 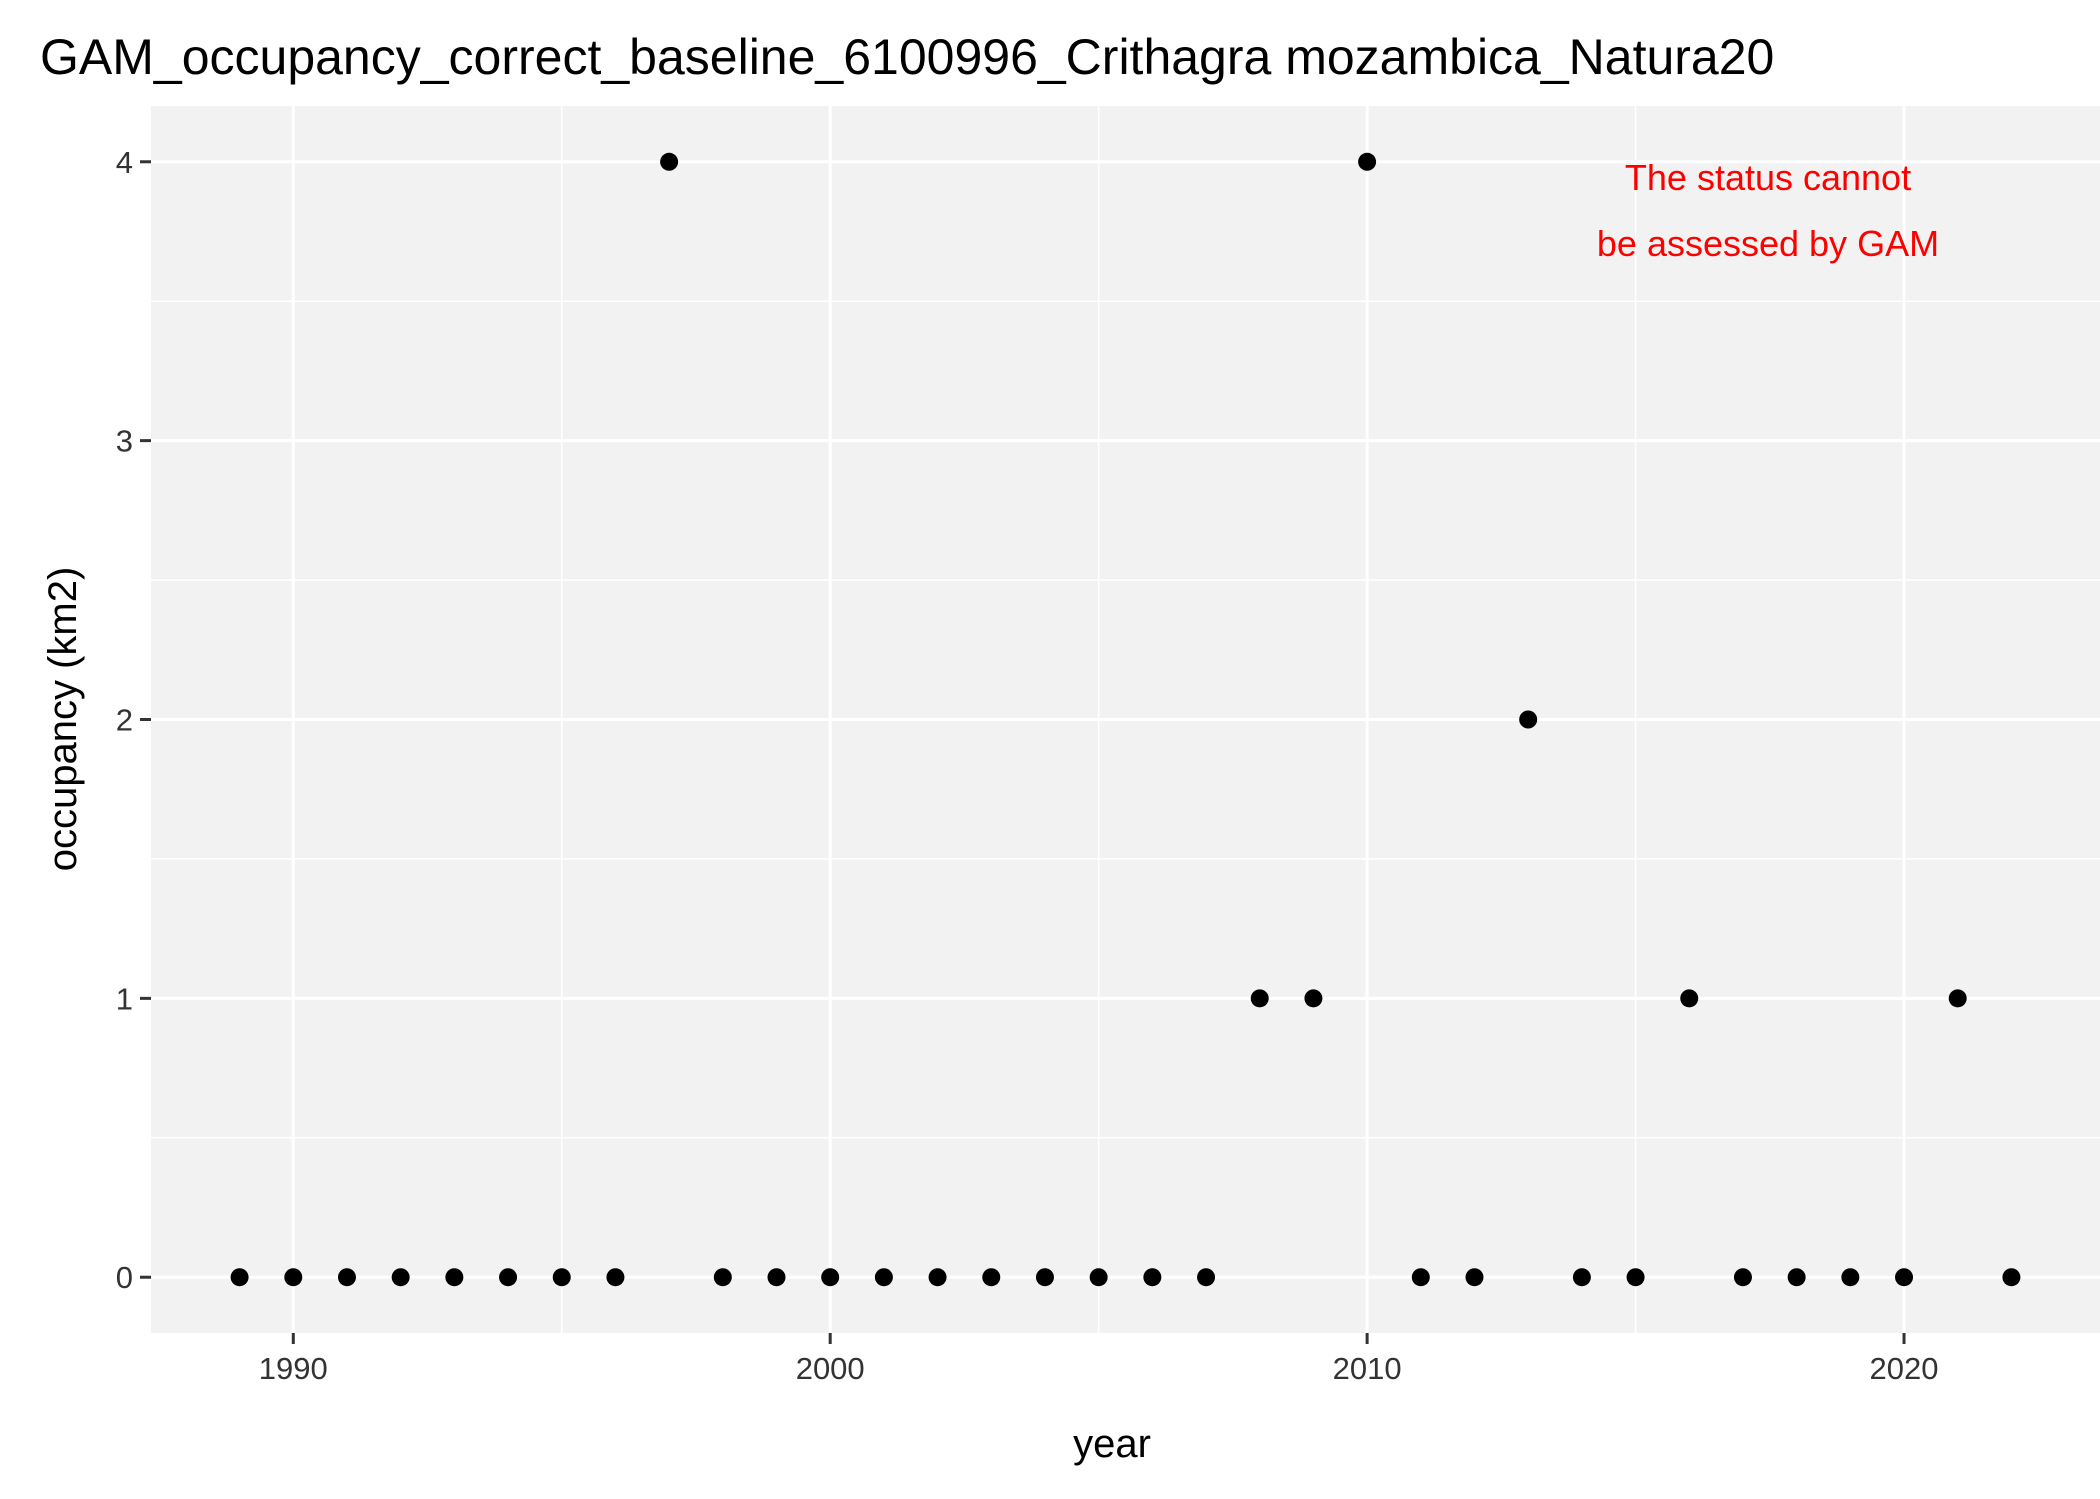 What do you see at coordinates (1099, 1359) in the screenshot?
I see `x-axis: 1990 2000 2010 2020` at bounding box center [1099, 1359].